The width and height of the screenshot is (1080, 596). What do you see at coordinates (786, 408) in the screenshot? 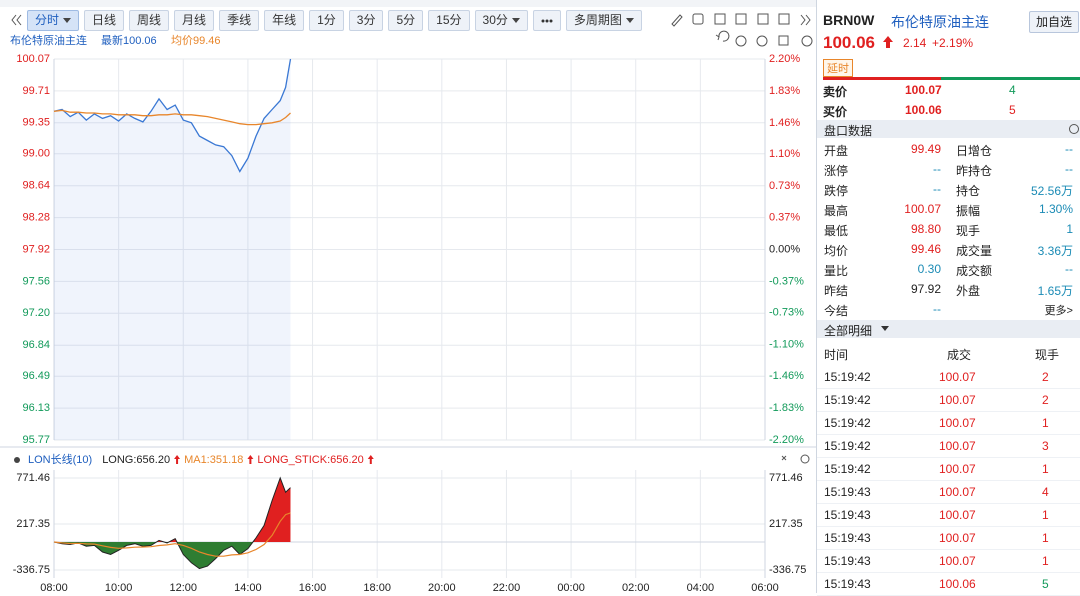
I see `y2-tick-label: -1.83%` at bounding box center [786, 408].